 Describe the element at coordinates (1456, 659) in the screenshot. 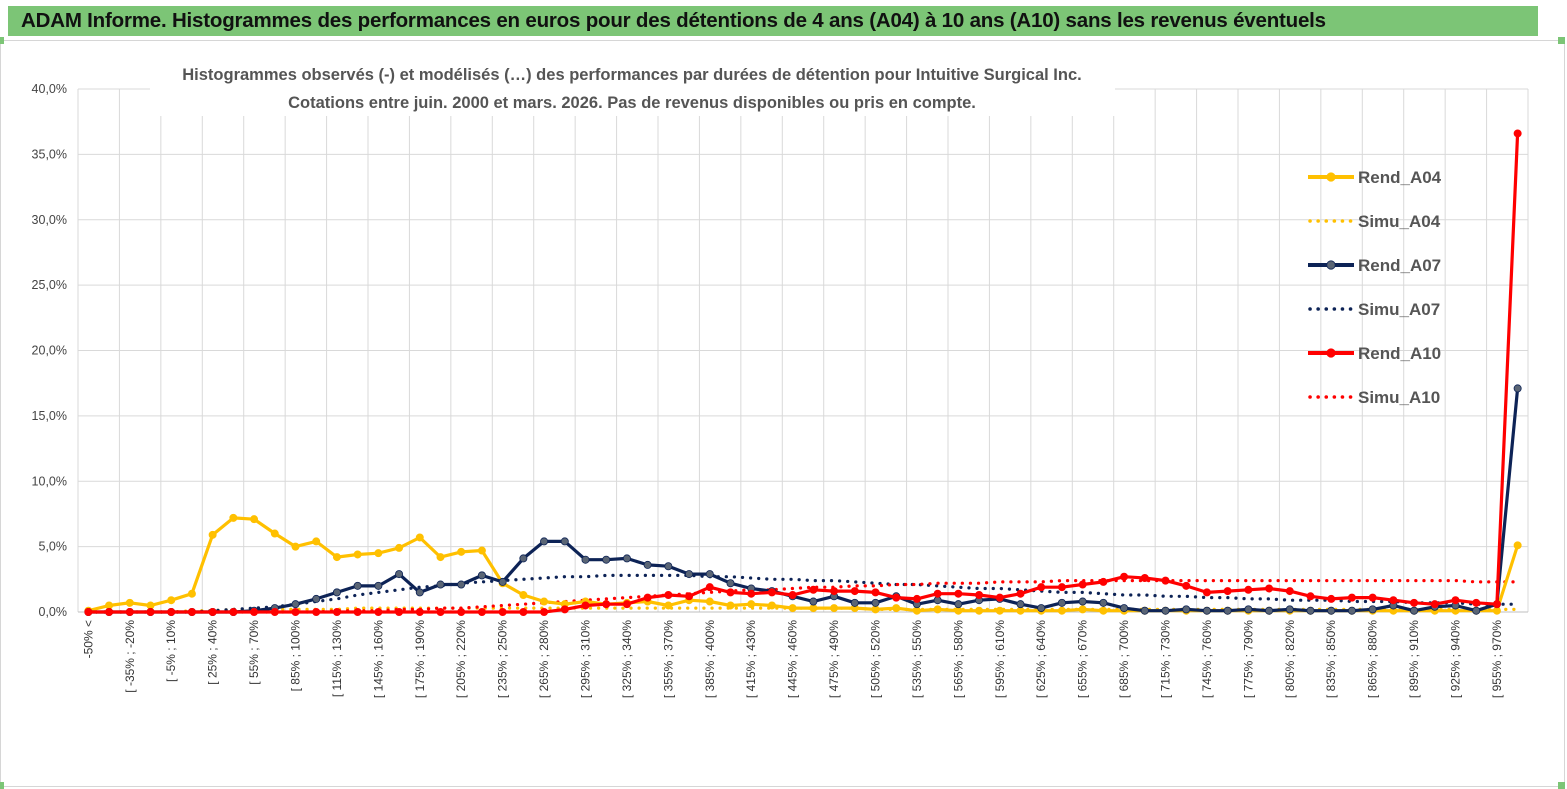

I see `x-tick-label: [ 925% ; 940%` at that location.